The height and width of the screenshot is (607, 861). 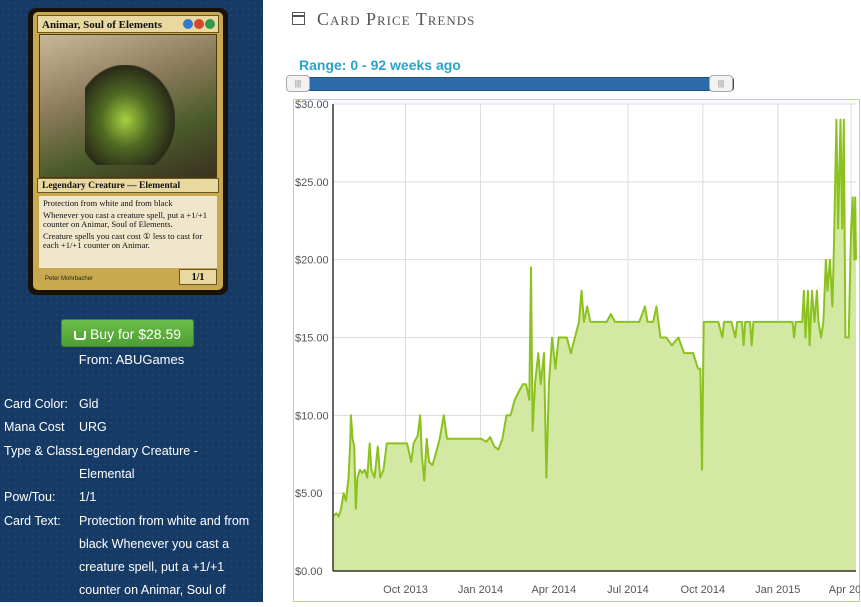 What do you see at coordinates (69, 279) in the screenshot?
I see `card-artist: Peter Mohrbacher` at bounding box center [69, 279].